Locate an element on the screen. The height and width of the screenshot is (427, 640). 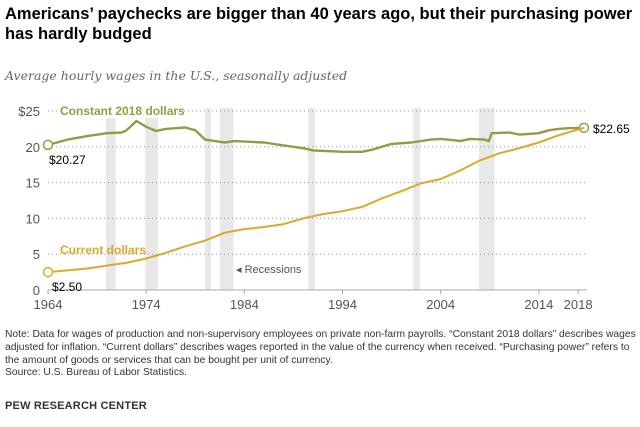
constant-dollars-line is located at coordinates (316, 136).